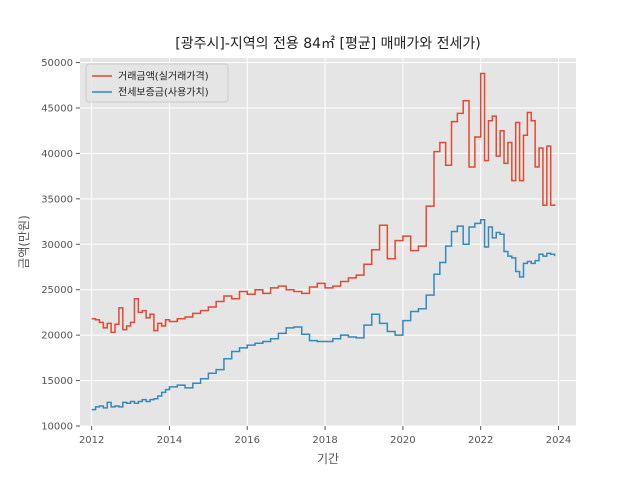 The image size is (640, 480). What do you see at coordinates (57, 199) in the screenshot?
I see `y-tick-label: 35000` at bounding box center [57, 199].